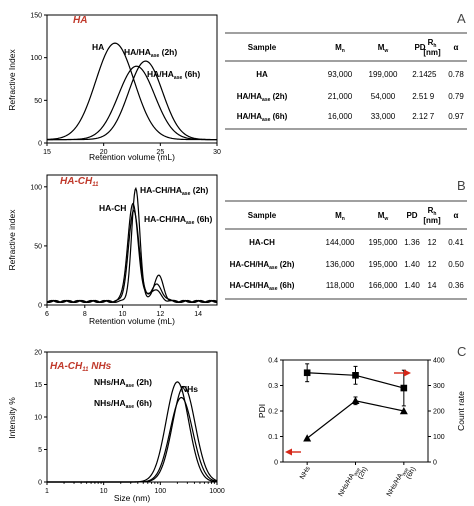  I want to click on pdi-category-label: NHs, so click(305, 473).